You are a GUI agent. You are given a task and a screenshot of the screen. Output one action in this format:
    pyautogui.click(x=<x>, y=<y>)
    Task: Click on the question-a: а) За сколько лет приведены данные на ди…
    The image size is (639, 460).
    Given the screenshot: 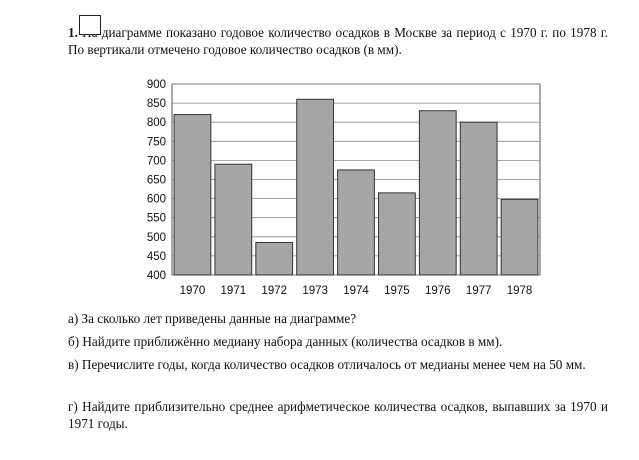 What is the action you would take?
    pyautogui.click(x=212, y=318)
    